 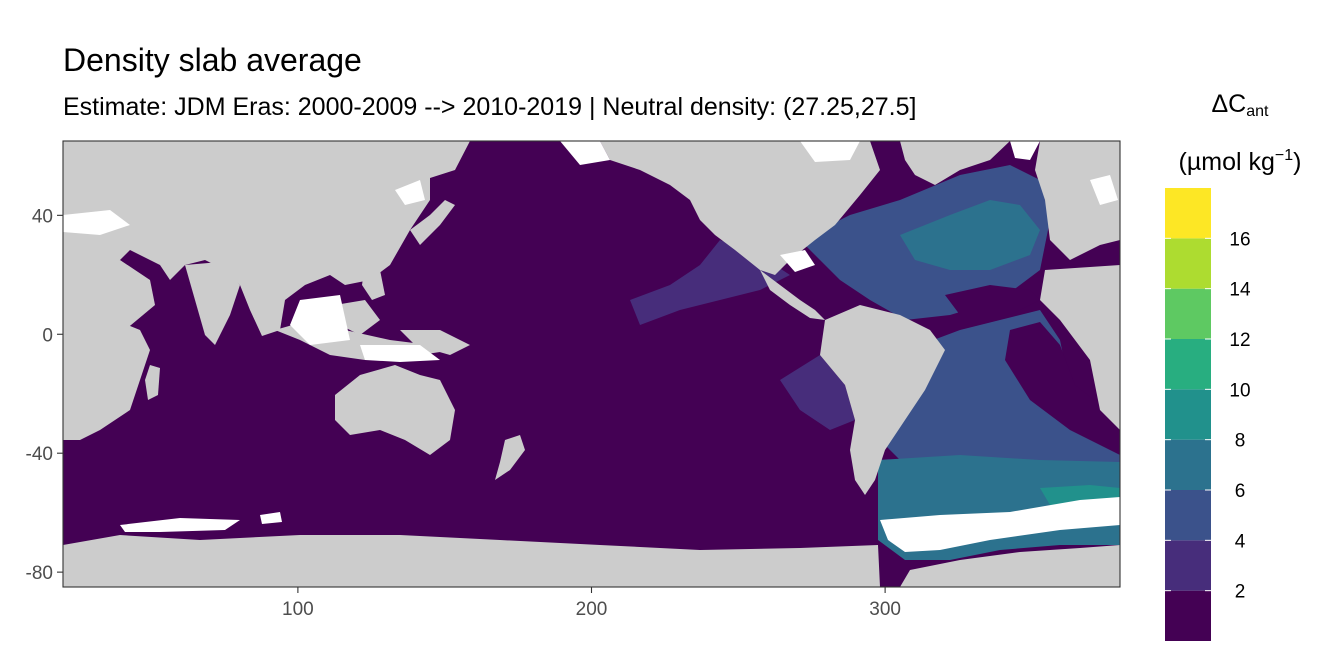 What do you see at coordinates (1239, 239) in the screenshot?
I see `legend-label: 16` at bounding box center [1239, 239].